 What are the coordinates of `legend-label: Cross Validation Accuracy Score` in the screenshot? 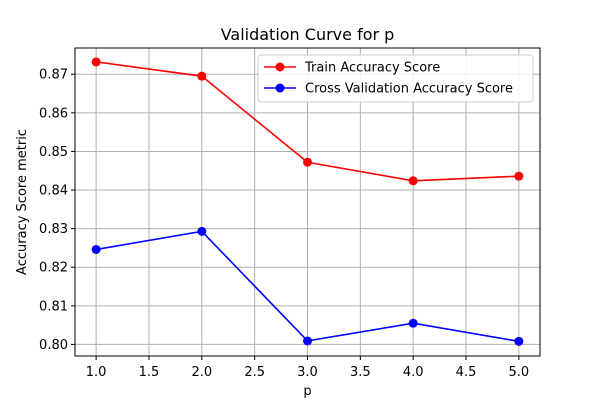 It's located at (409, 89).